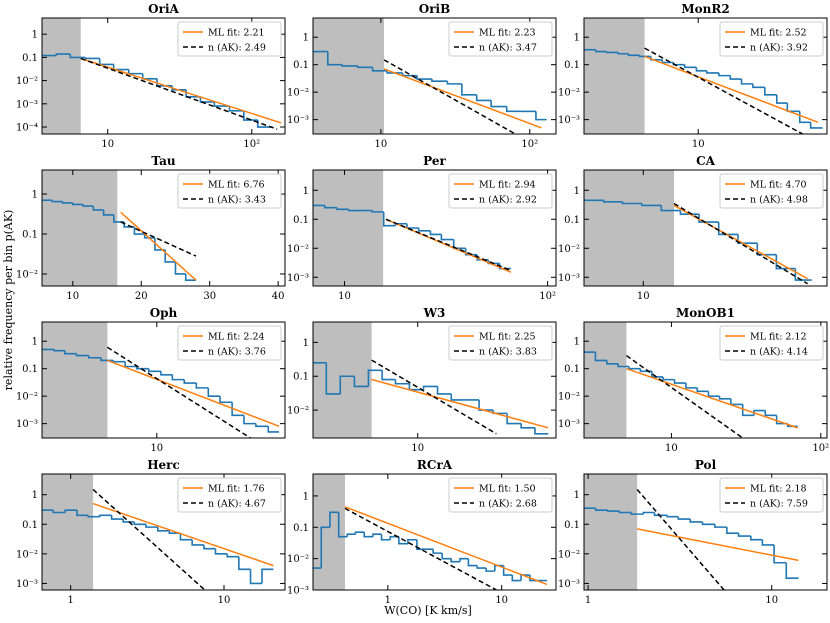  Describe the element at coordinates (434, 161) in the screenshot. I see `panel-title: Per` at that location.